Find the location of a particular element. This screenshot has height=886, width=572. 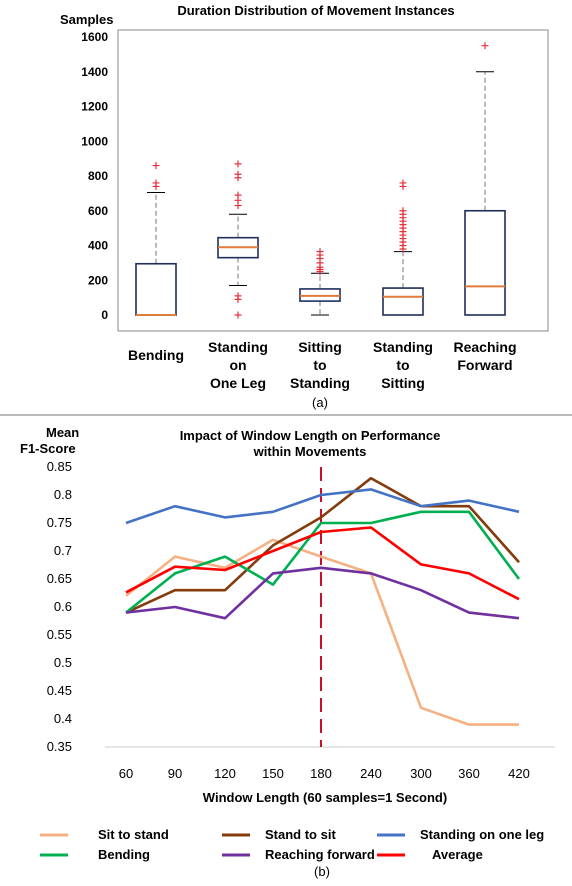

line-y-tick-label: 0.8 is located at coordinates (63, 494).